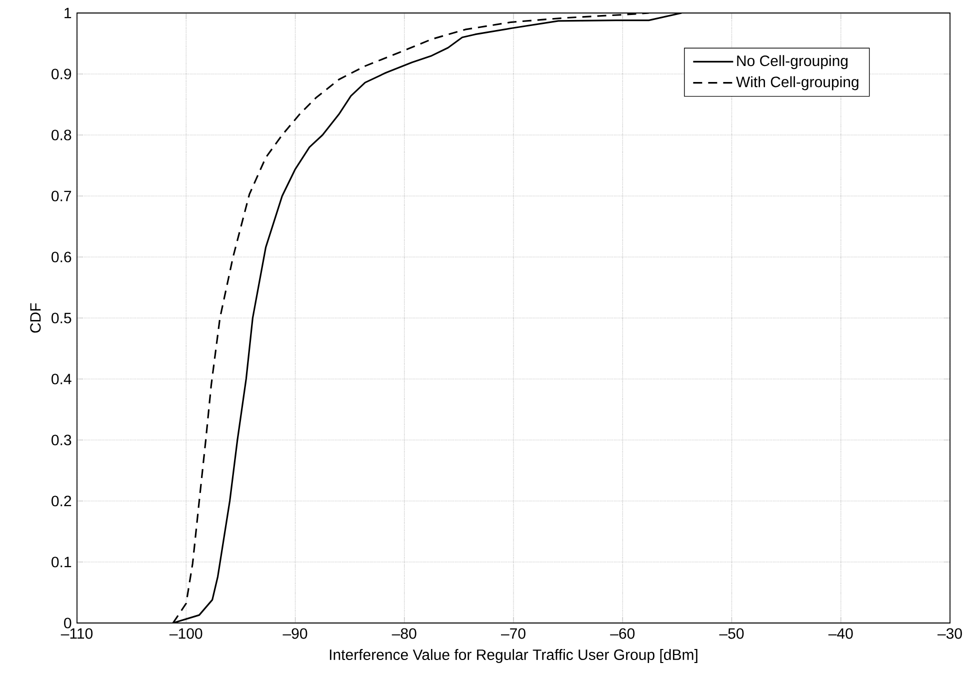 Image resolution: width=975 pixels, height=687 pixels. What do you see at coordinates (76, 633) in the screenshot?
I see `x-tick-label: –110` at bounding box center [76, 633].